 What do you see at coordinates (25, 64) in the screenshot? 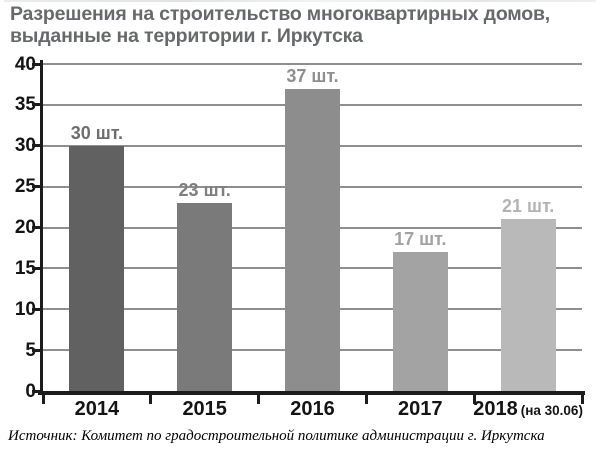
I see `y-axis-label-40: 40` at bounding box center [25, 64].